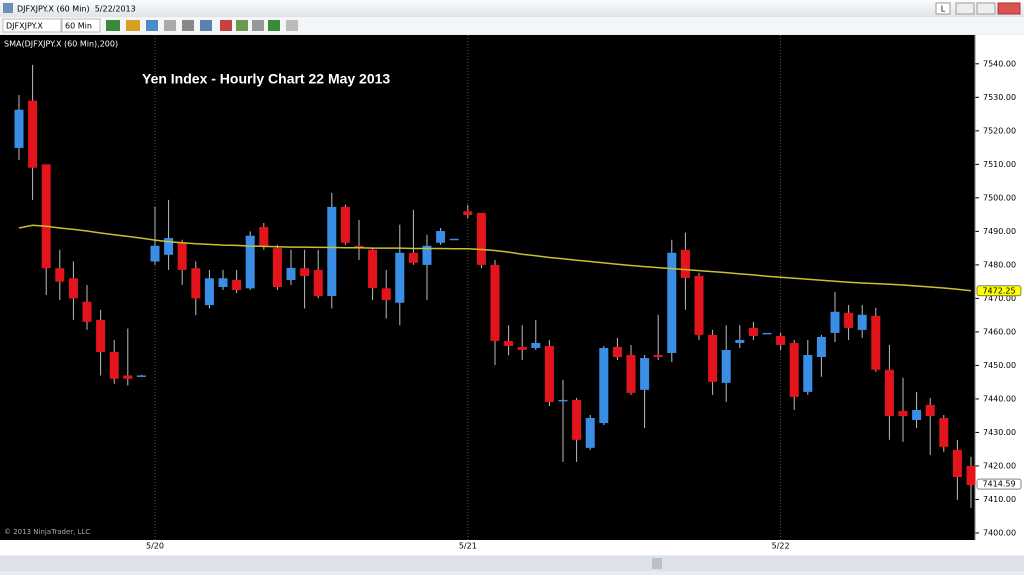 The image size is (1024, 575). Describe the element at coordinates (495, 258) in the screenshot. I see `sma-line` at that location.